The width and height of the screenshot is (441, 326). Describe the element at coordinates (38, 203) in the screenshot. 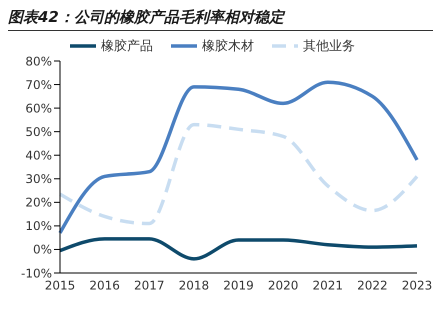

I see `y-tick-label: 20%` at that location.